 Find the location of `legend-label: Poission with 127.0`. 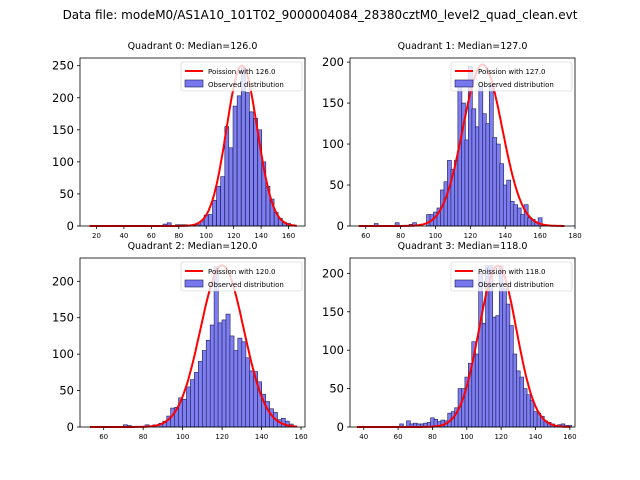

legend-label: Poission with 127.0 is located at coordinates (512, 72).